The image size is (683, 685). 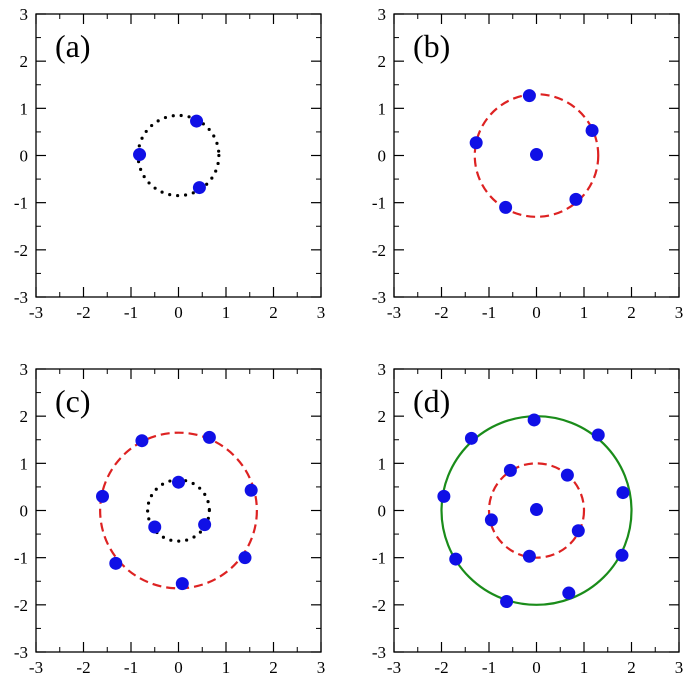 I want to click on panel-label: (a), so click(x=73, y=46).